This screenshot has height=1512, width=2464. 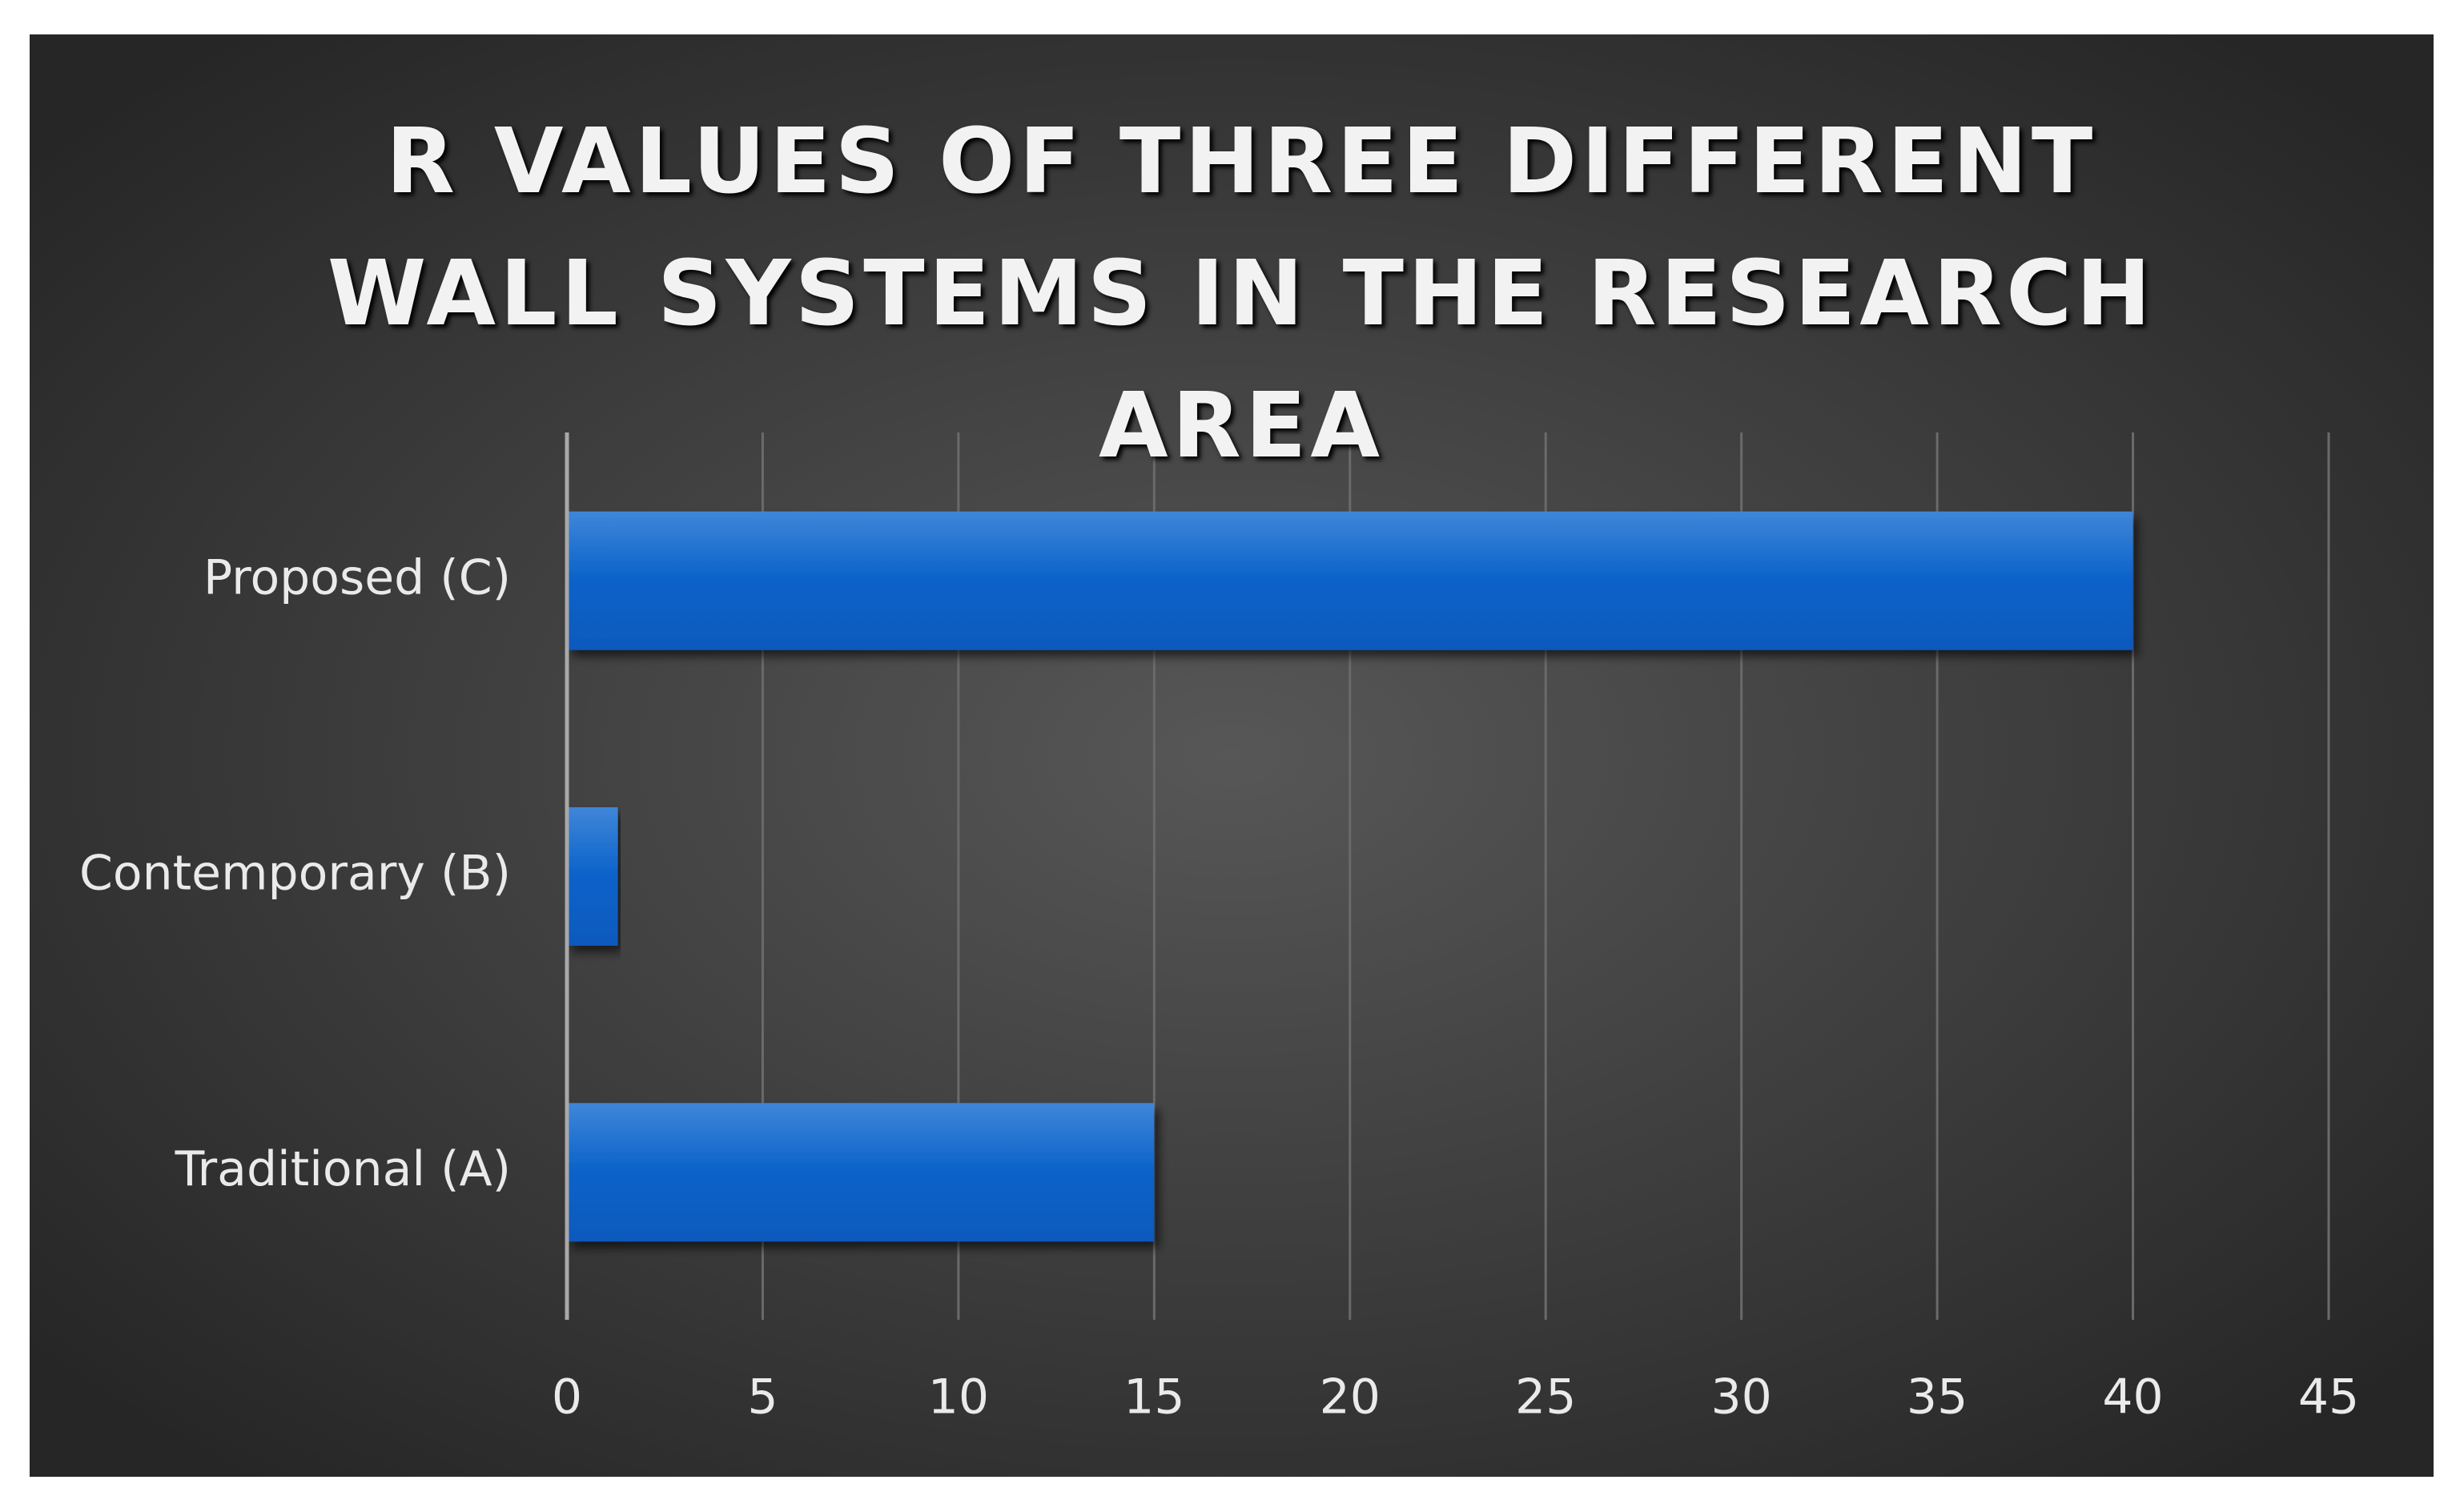 What do you see at coordinates (295, 874) in the screenshot?
I see `y-tick-label: Contemporary (B)` at bounding box center [295, 874].